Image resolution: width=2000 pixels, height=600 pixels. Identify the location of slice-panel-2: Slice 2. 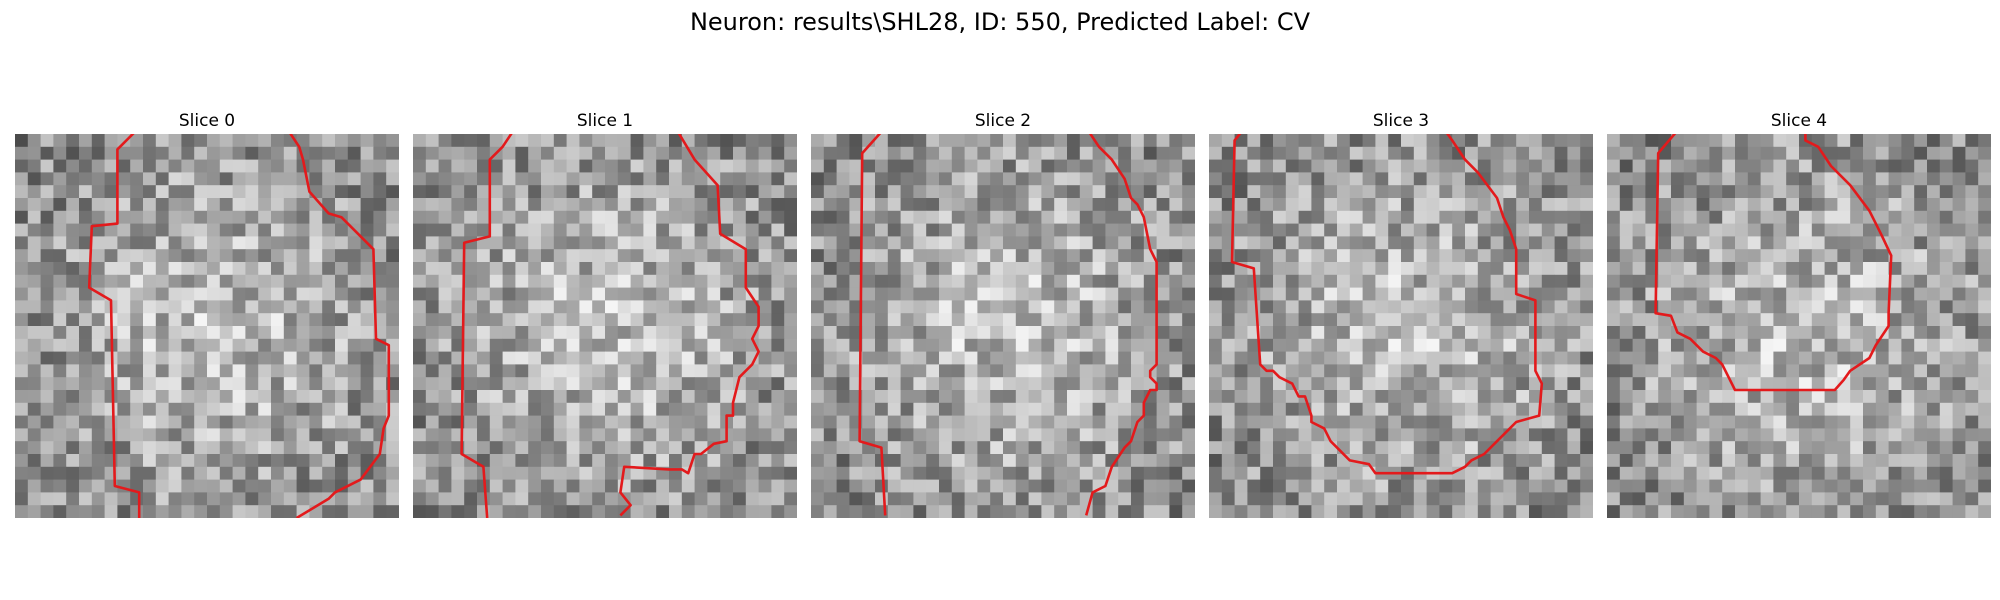
(1003, 313).